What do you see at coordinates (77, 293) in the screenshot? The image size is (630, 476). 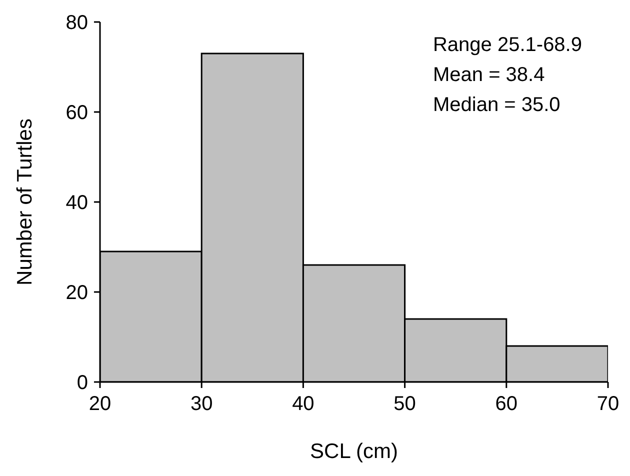 I see `y-tick-label: 20` at bounding box center [77, 293].